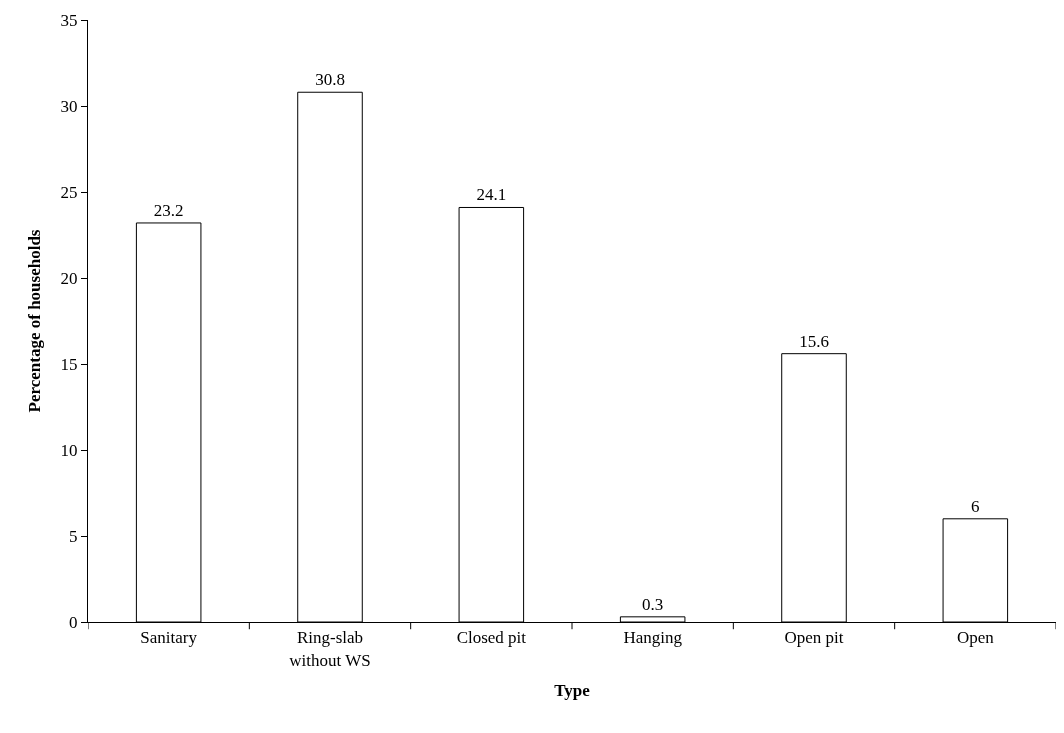 This screenshot has width=1064, height=733. What do you see at coordinates (69, 20) in the screenshot?
I see `y-tick-label: 35` at bounding box center [69, 20].